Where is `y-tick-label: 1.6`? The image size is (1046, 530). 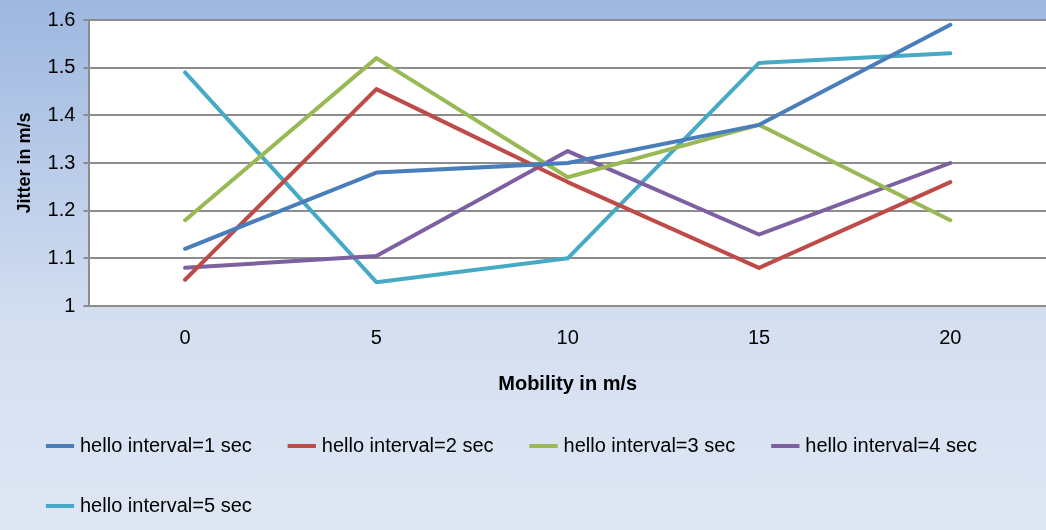 y-tick-label: 1.6 is located at coordinates (61, 18).